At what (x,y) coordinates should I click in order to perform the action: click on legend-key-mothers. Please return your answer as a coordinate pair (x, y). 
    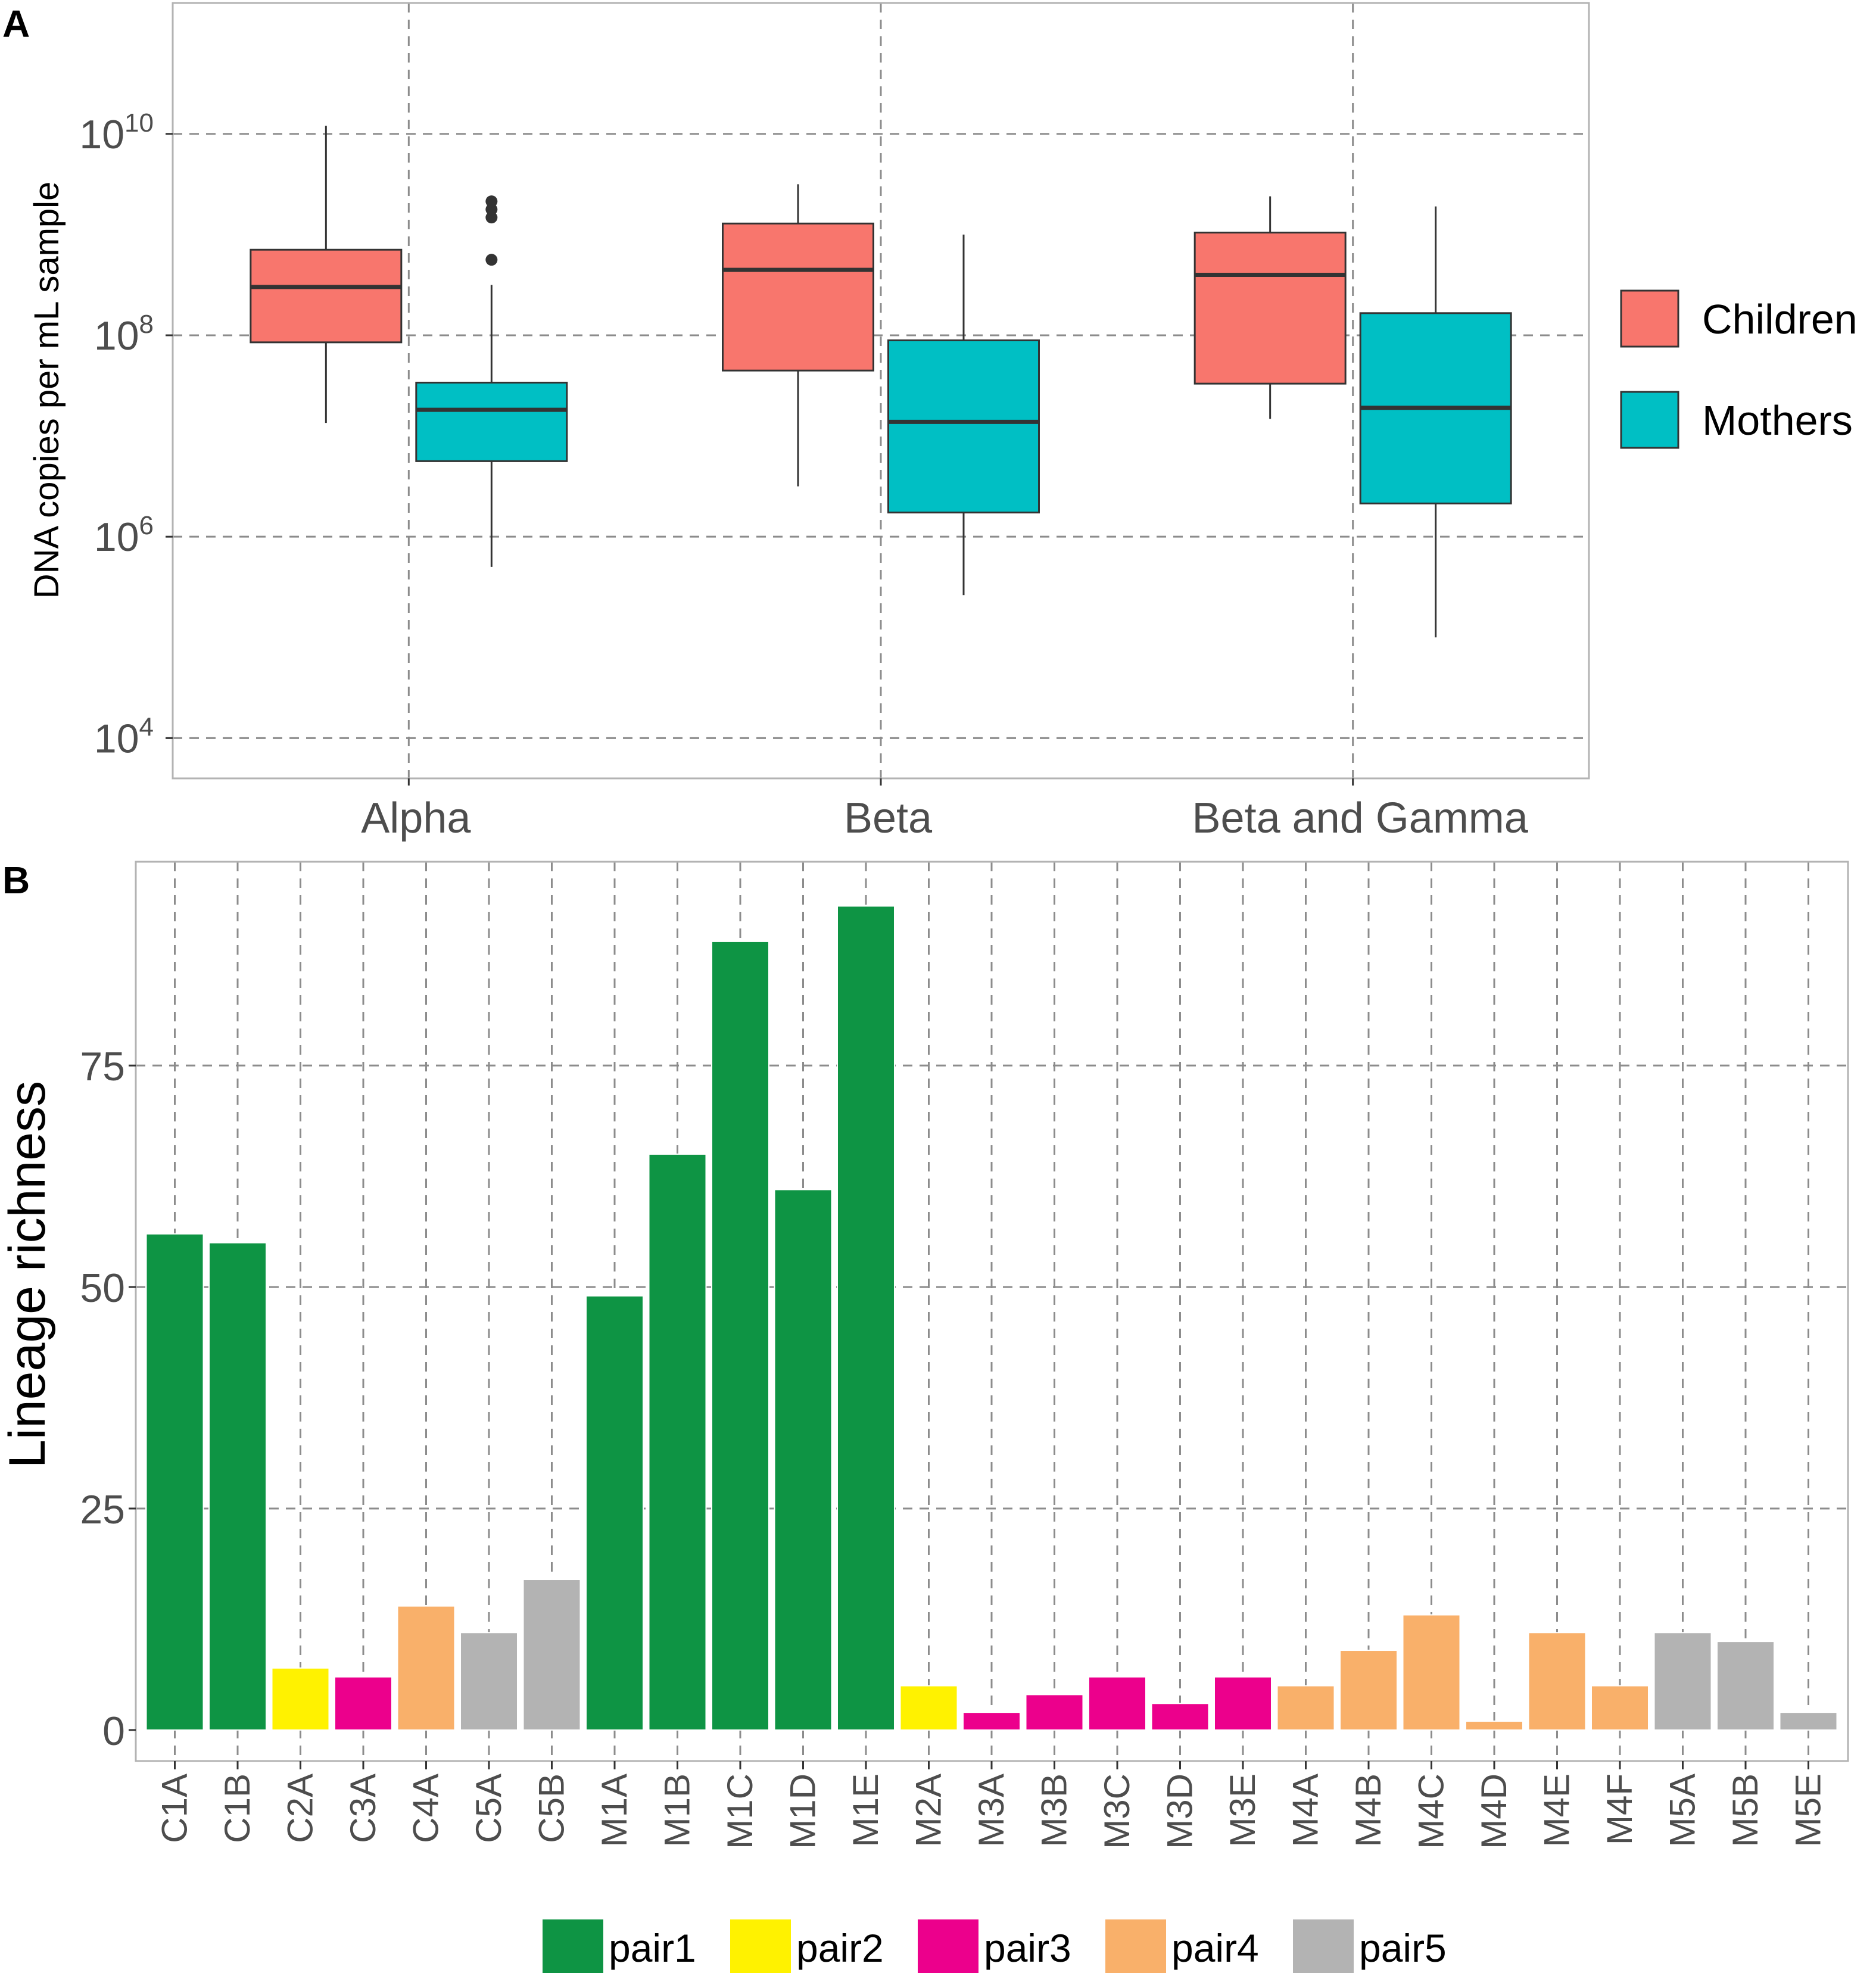
    Looking at the image, I should click on (1649, 420).